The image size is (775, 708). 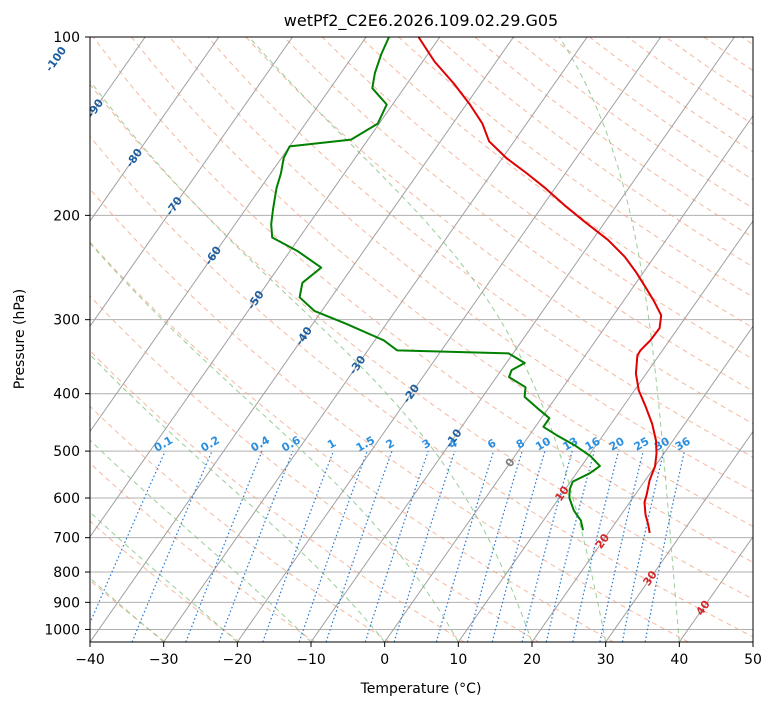 I want to click on y-tick-label: 1000, so click(x=62, y=630).